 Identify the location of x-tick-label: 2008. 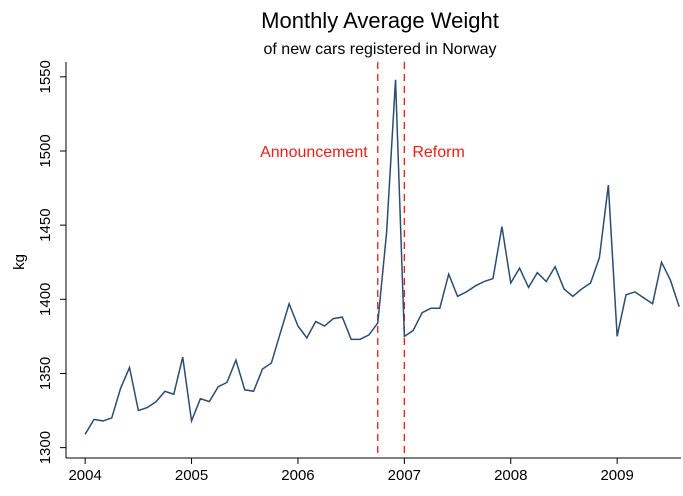
(510, 475).